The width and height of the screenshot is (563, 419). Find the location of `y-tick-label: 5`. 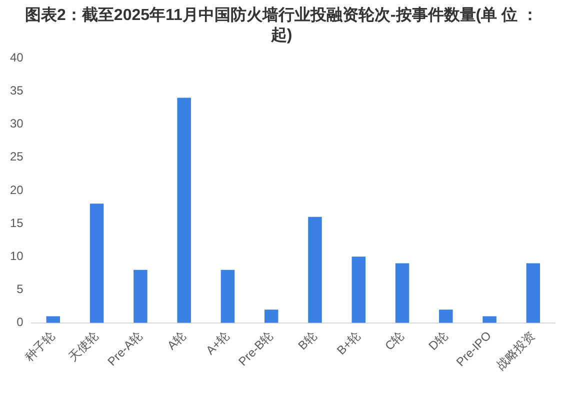

y-tick-label: 5 is located at coordinates (20, 289).